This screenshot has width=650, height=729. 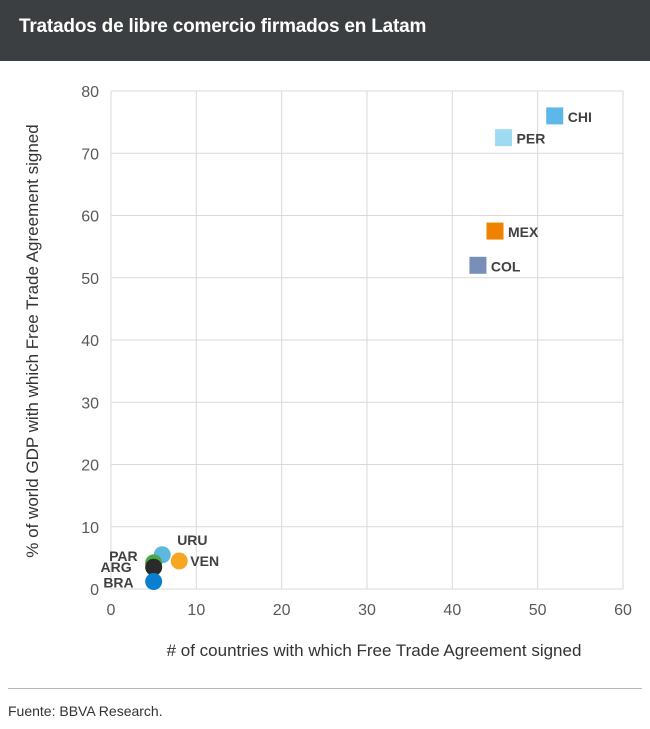 What do you see at coordinates (325, 688) in the screenshot?
I see `footer-divider` at bounding box center [325, 688].